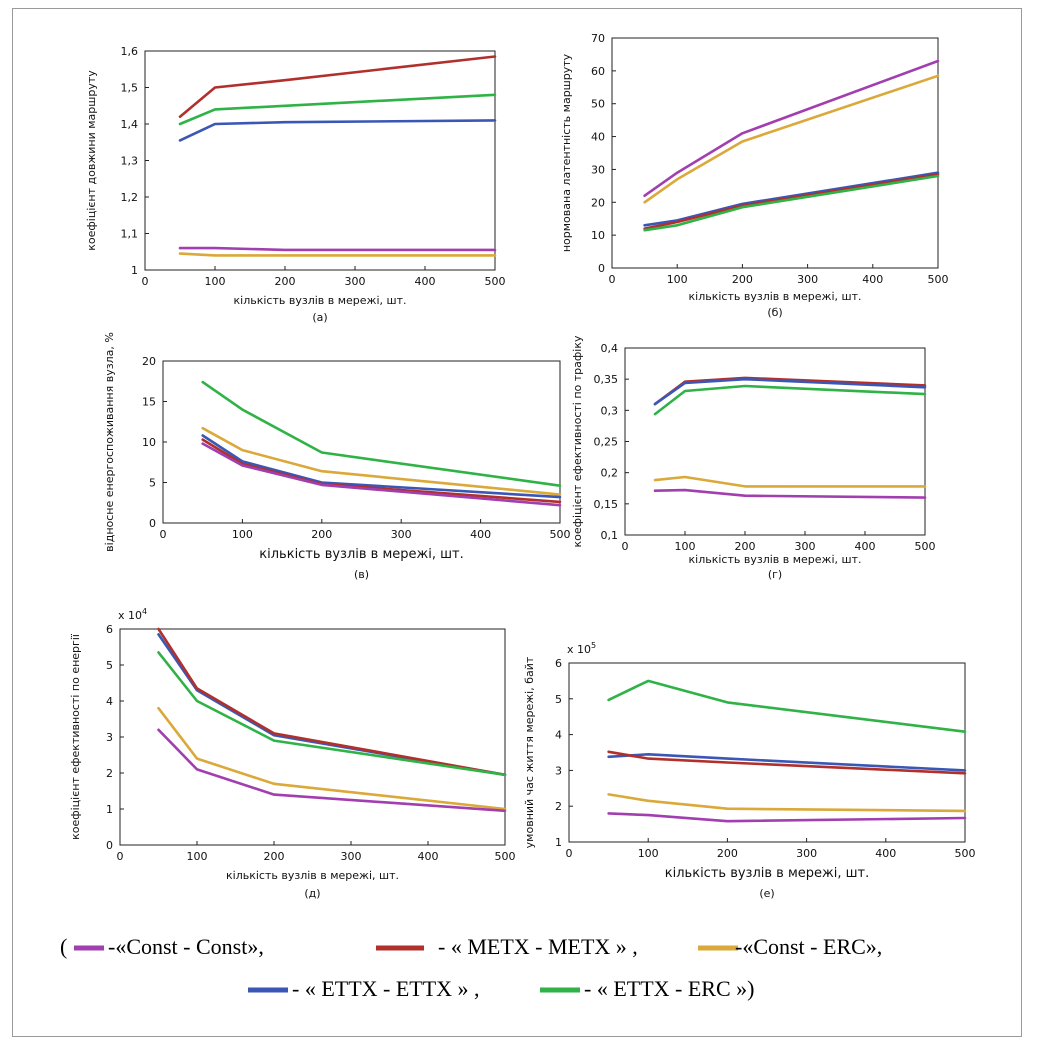  What do you see at coordinates (579, 649) in the screenshot?
I see `y-multiplier-base: x 10` at bounding box center [579, 649].